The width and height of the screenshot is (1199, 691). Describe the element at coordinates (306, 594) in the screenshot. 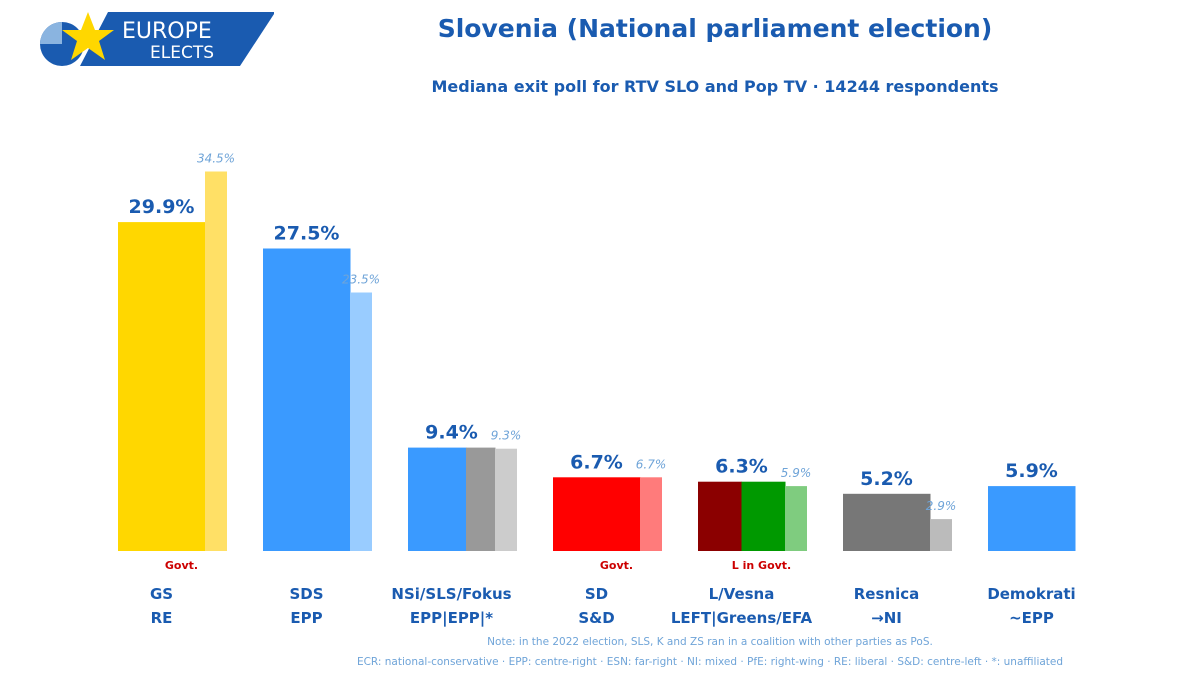

I see `category-label-1: SDS` at that location.